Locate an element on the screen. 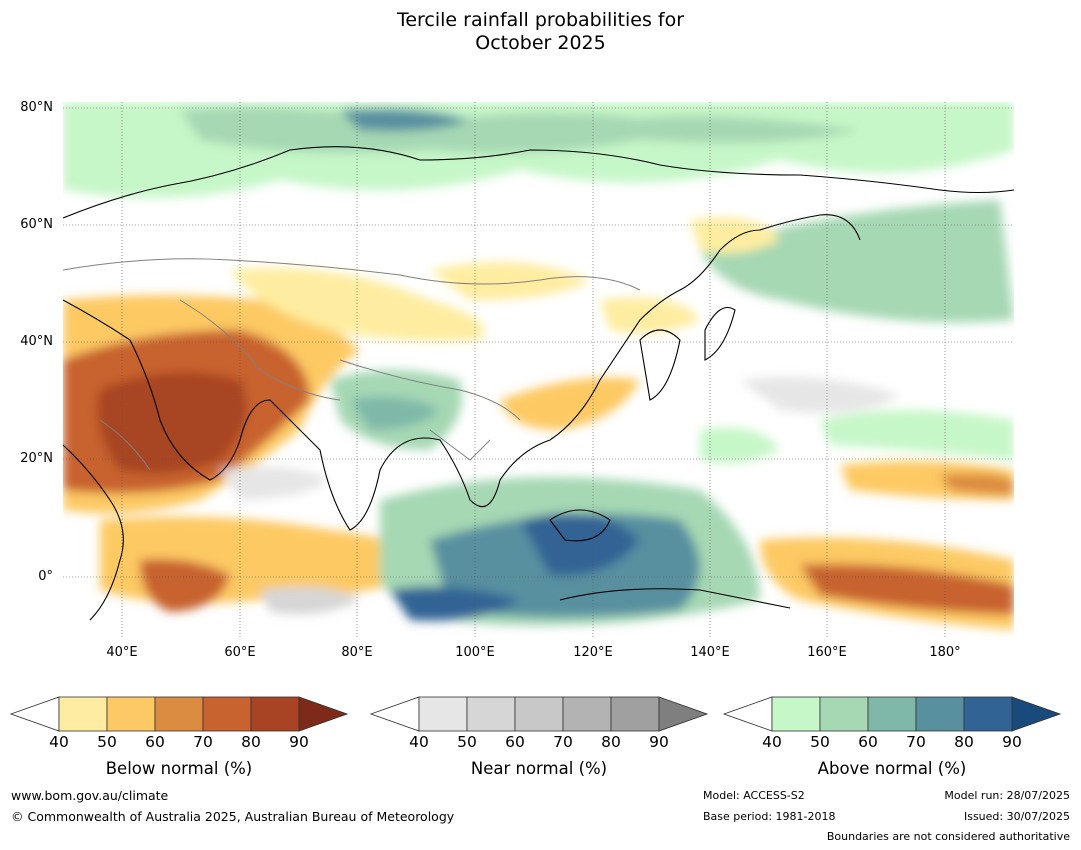 This screenshot has height=850, width=1081. country-borders is located at coordinates (352, 364).